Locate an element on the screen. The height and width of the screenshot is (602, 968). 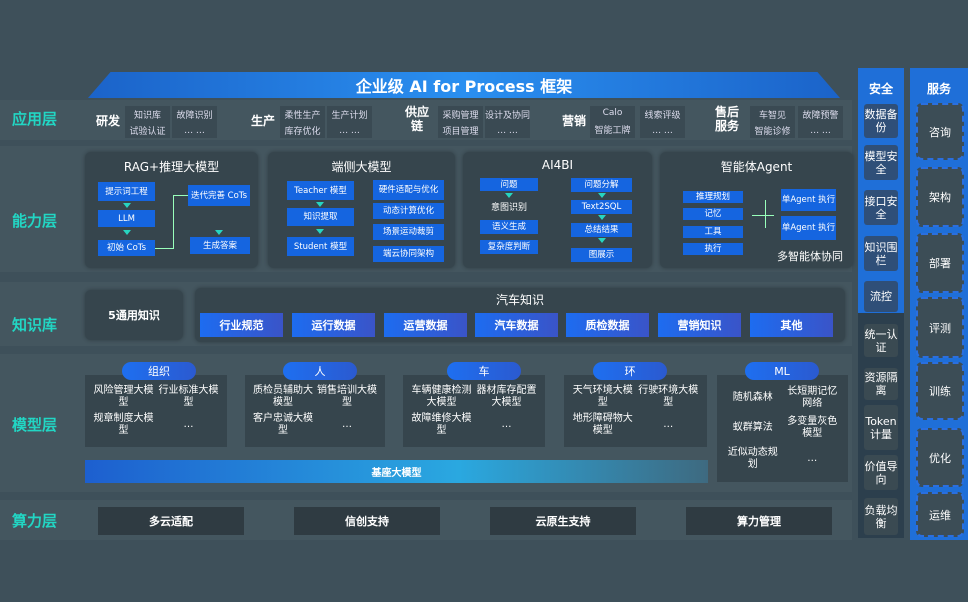
model-item: 近似动态规划 is located at coordinates (752, 458).